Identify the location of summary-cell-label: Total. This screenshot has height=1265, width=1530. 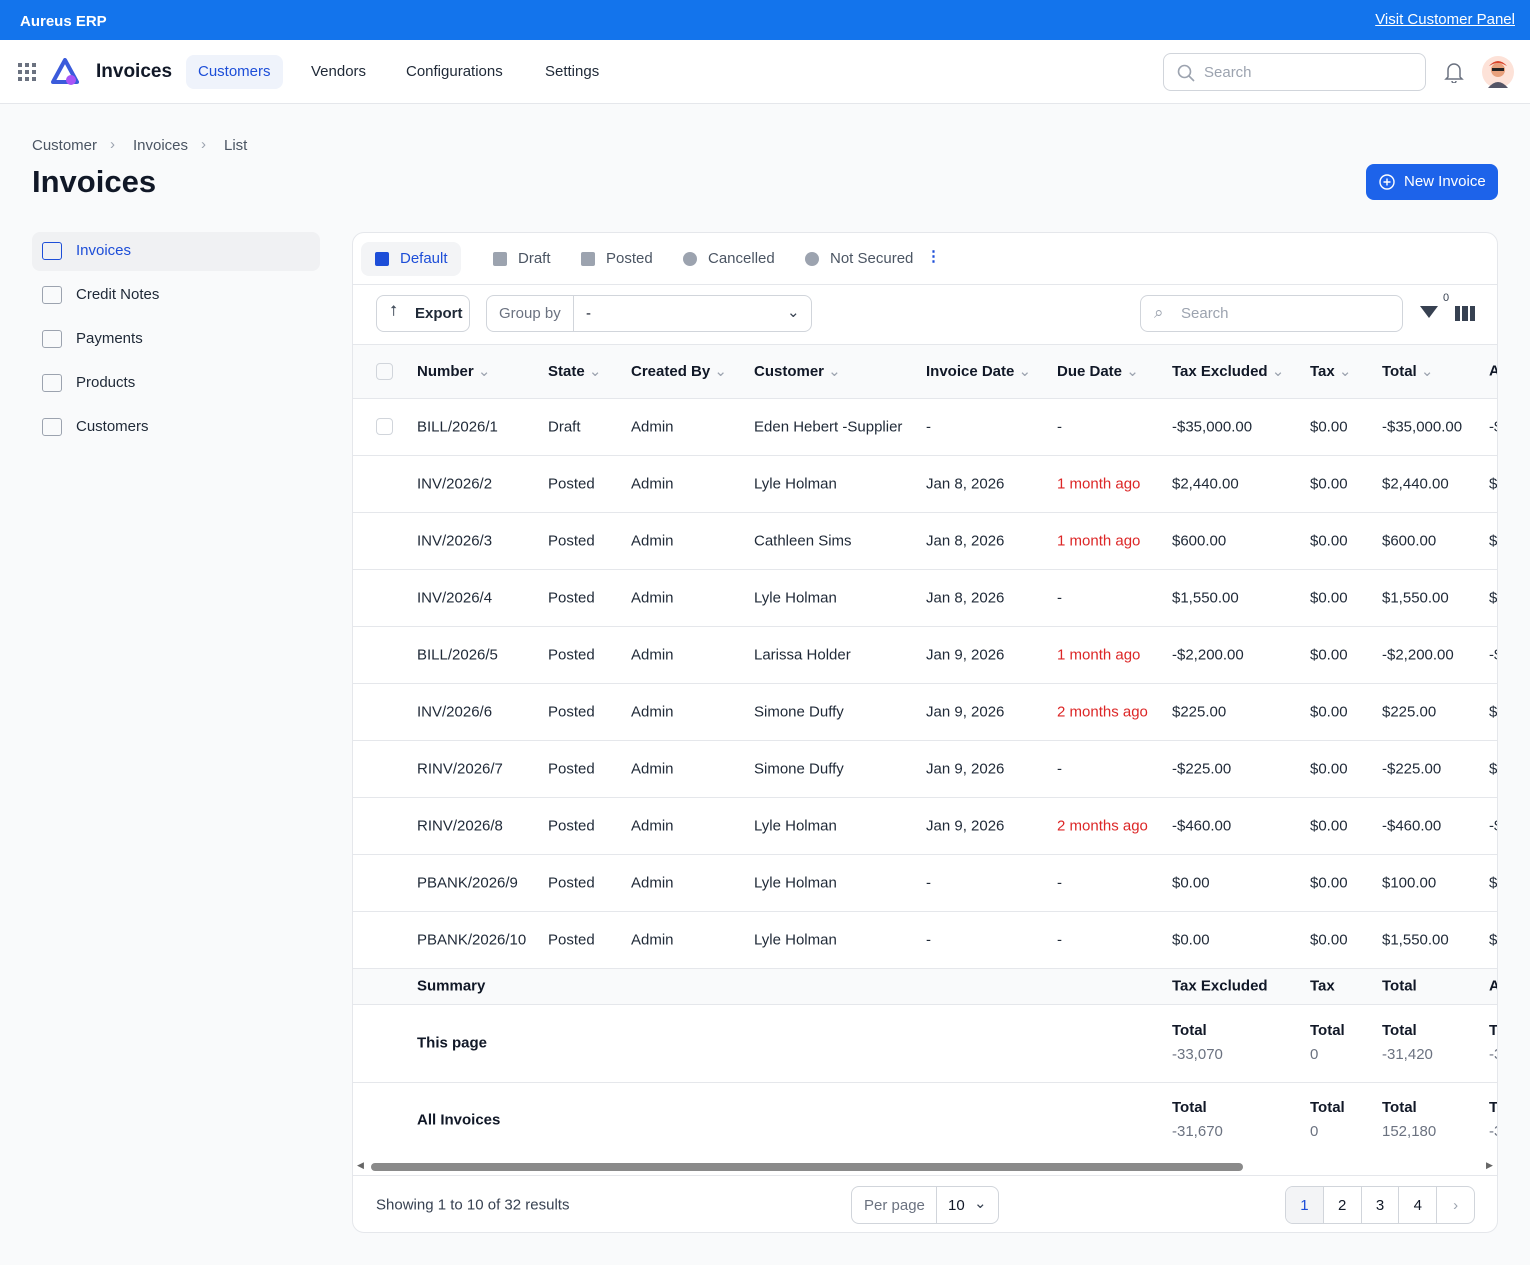
(1399, 1030).